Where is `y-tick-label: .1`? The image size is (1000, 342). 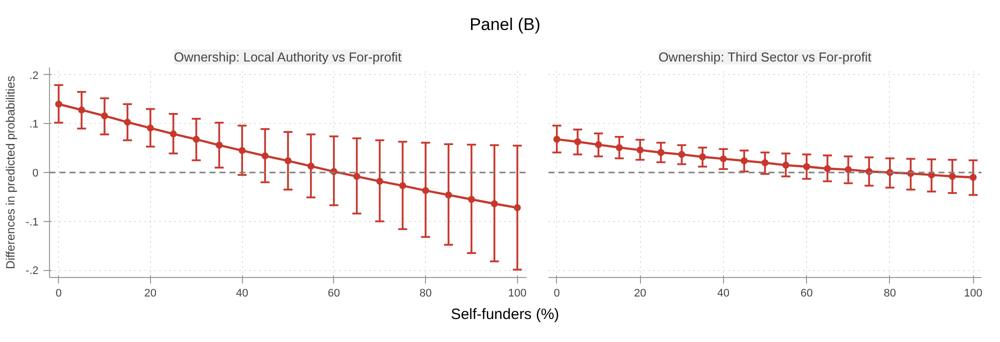
y-tick-label: .1 is located at coordinates (34, 124).